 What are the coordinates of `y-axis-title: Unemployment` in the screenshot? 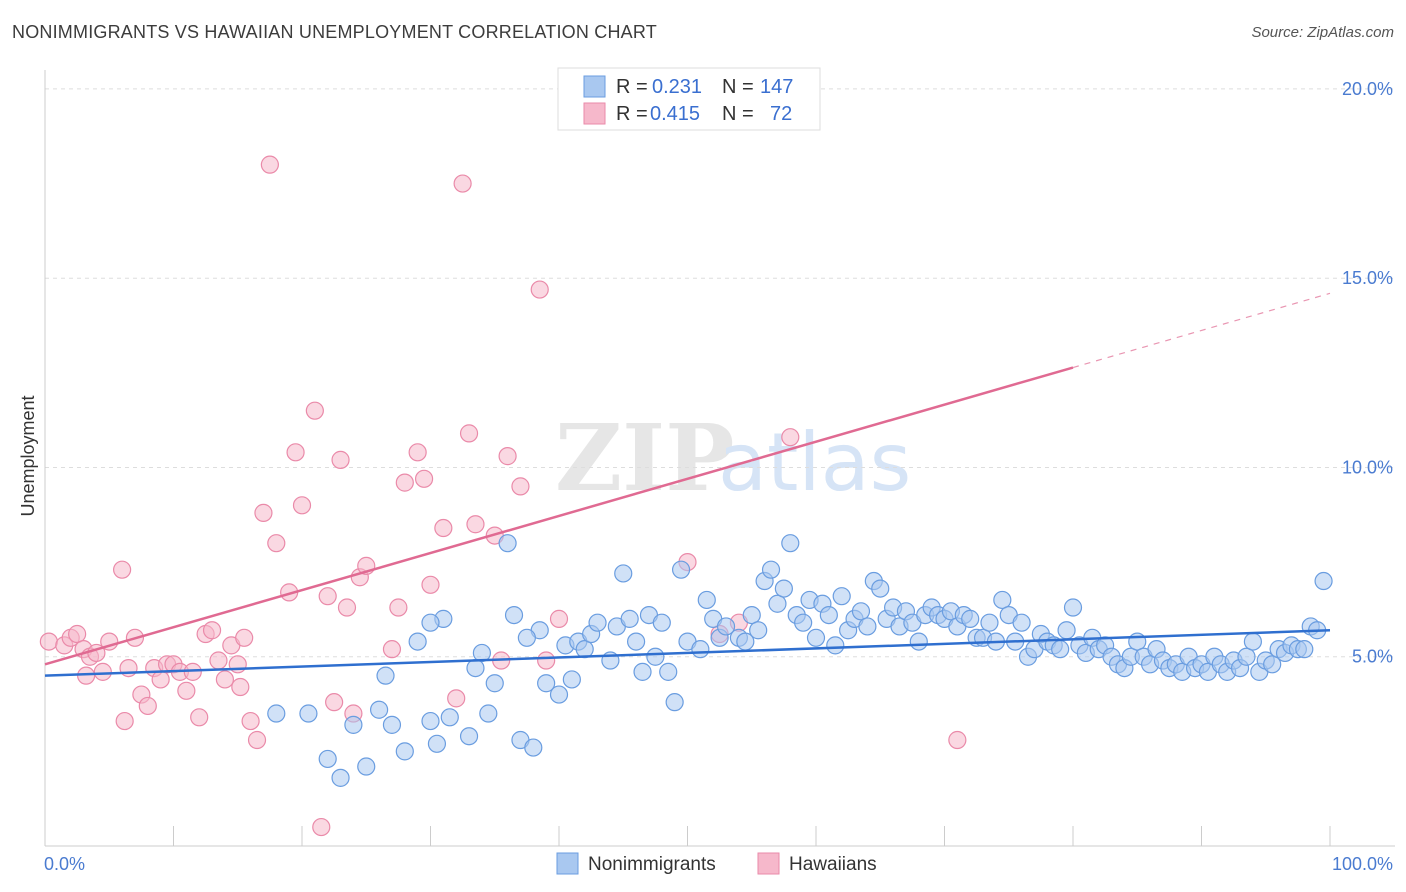 It's located at (28, 455).